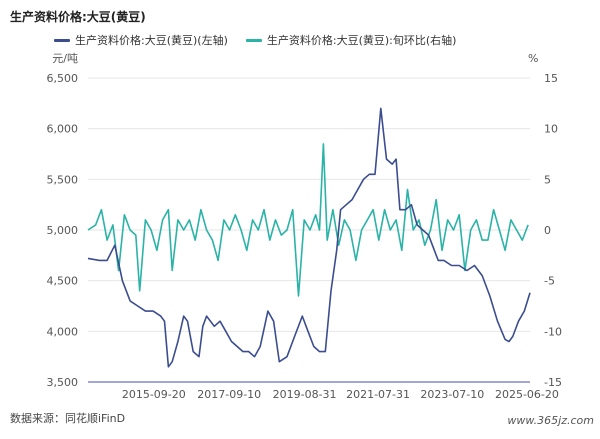 This screenshot has height=439, width=600. I want to click on right-tick-label: -10, so click(553, 331).